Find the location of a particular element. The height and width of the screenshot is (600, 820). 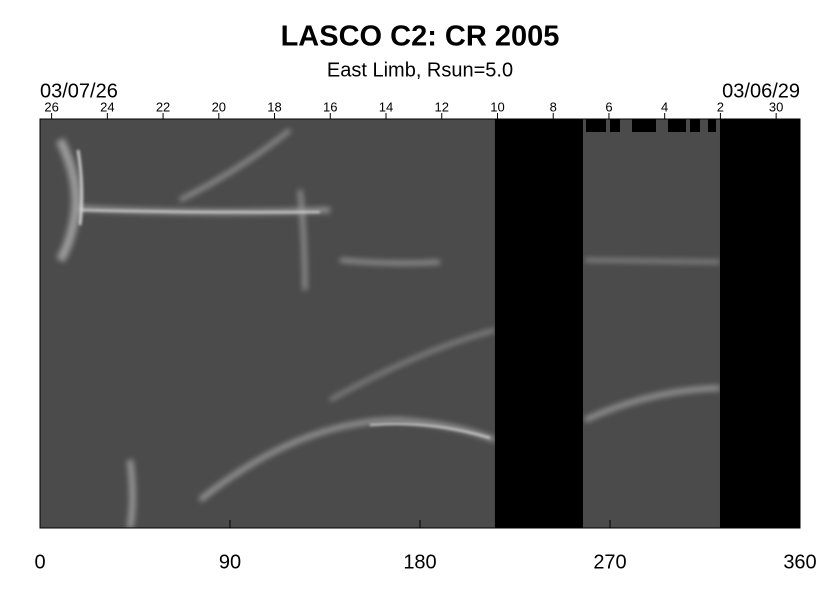

chart-subtitle: East Limb, Rsun=5.0 is located at coordinates (420, 70).